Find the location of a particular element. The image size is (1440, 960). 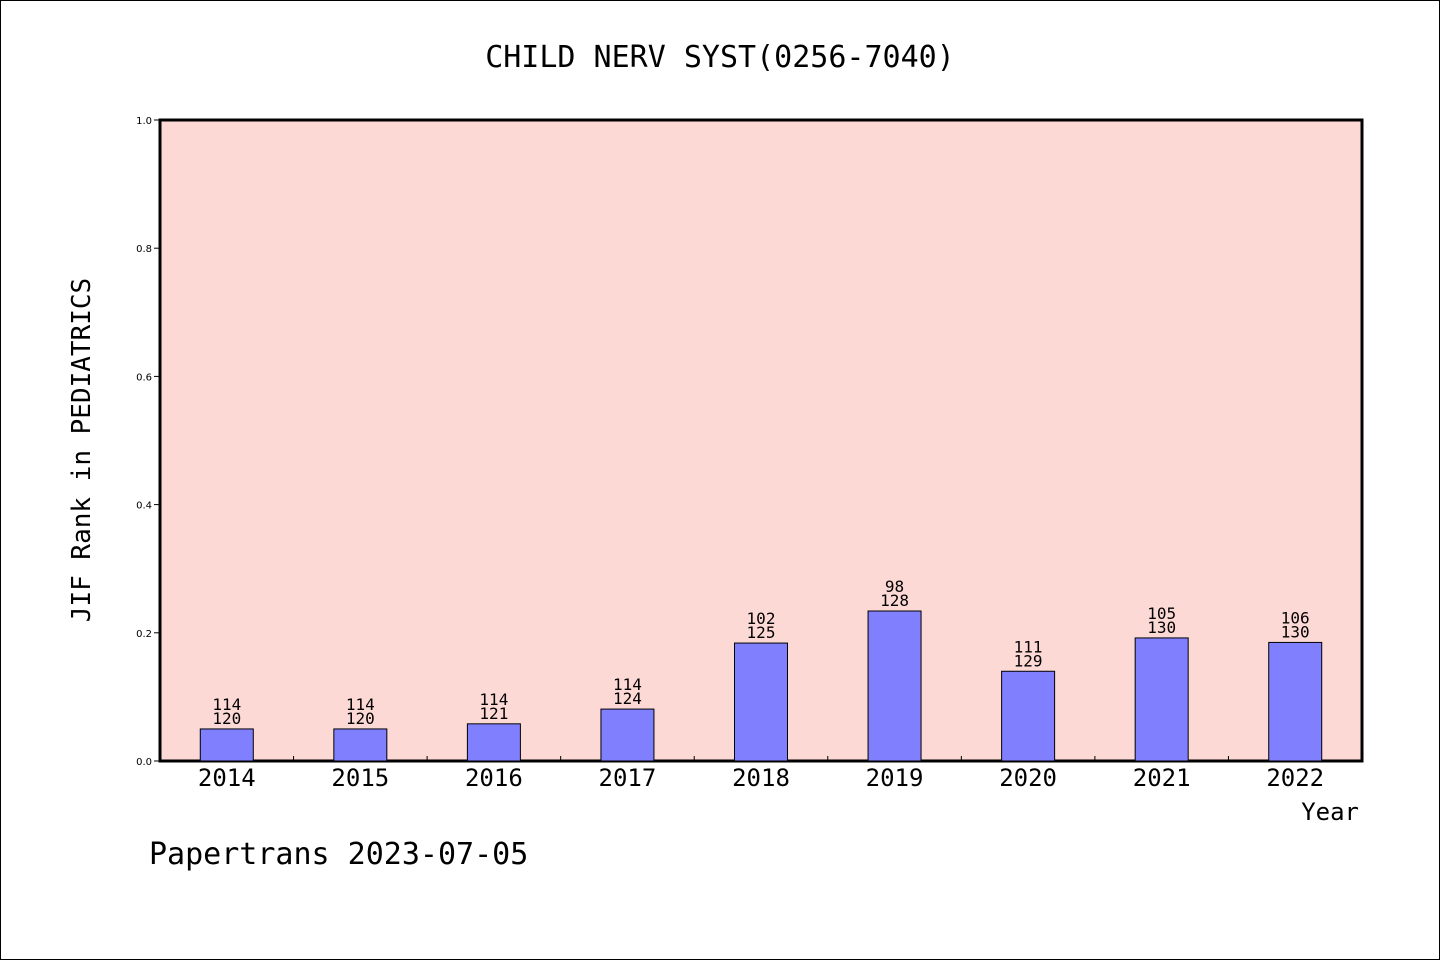

x-tick-label: 2015 is located at coordinates (360, 778).